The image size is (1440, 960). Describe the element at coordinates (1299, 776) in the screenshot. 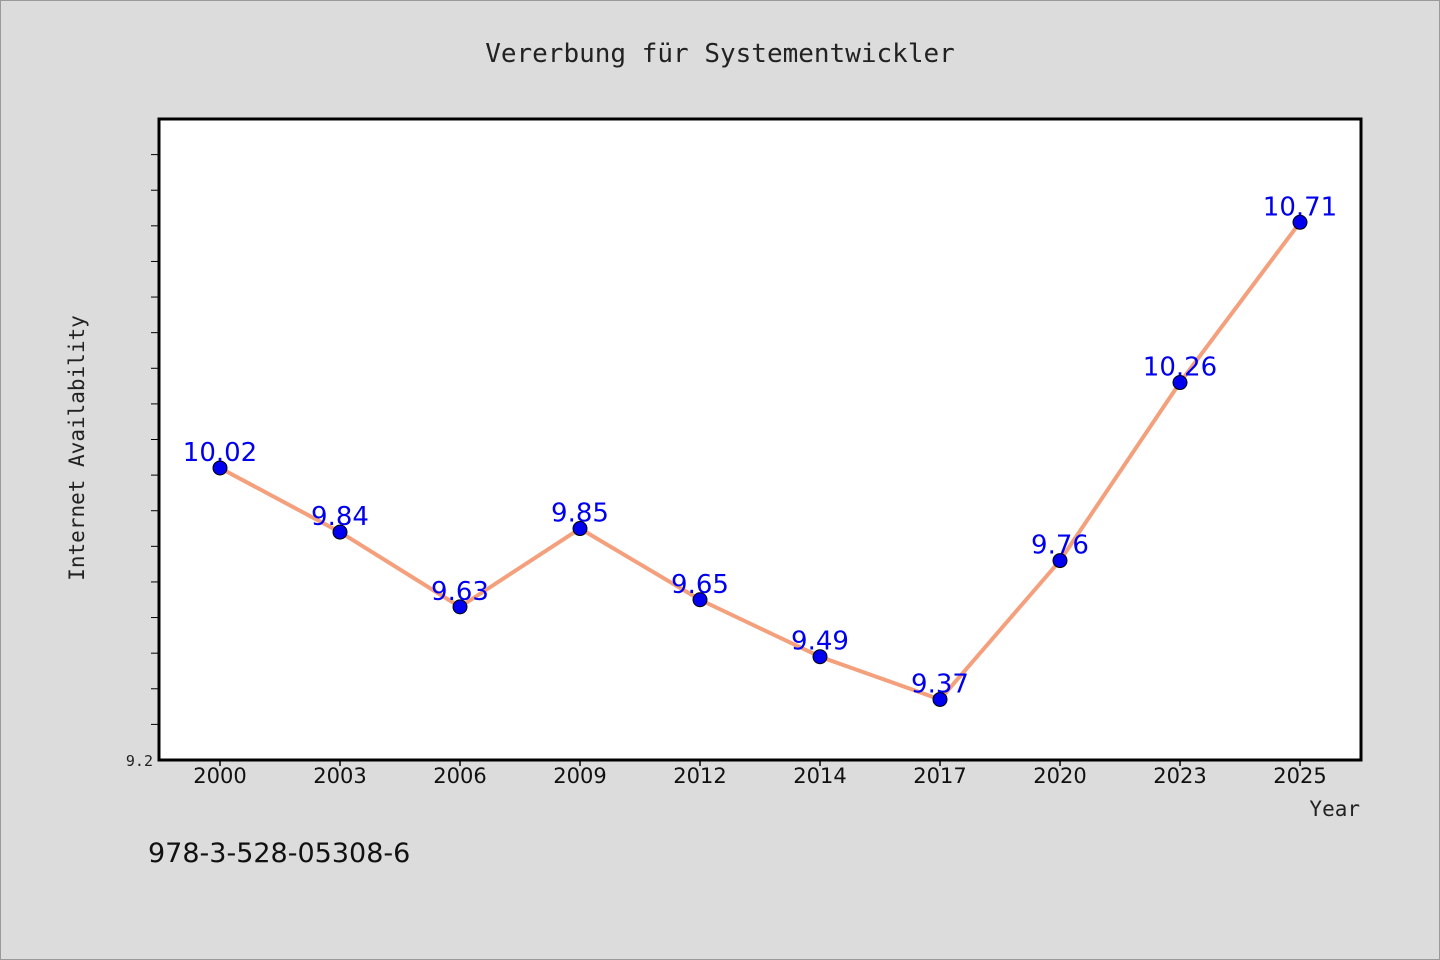

I see `x-tick-label: 2025` at that location.